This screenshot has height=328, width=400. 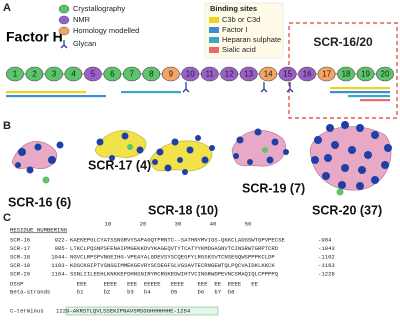 I want to click on protein-title: Factor H, so click(x=34, y=37).